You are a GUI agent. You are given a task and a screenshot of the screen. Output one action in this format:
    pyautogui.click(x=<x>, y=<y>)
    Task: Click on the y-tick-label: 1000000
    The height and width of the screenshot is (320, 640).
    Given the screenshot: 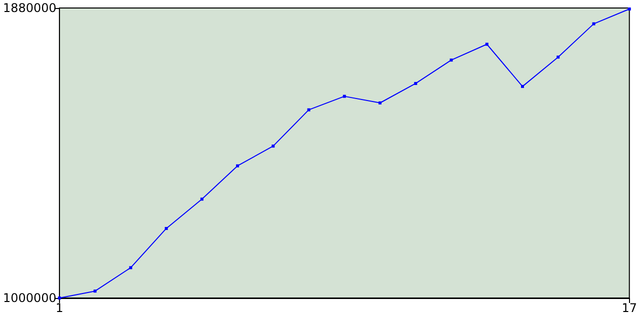 What is the action you would take?
    pyautogui.click(x=29, y=298)
    